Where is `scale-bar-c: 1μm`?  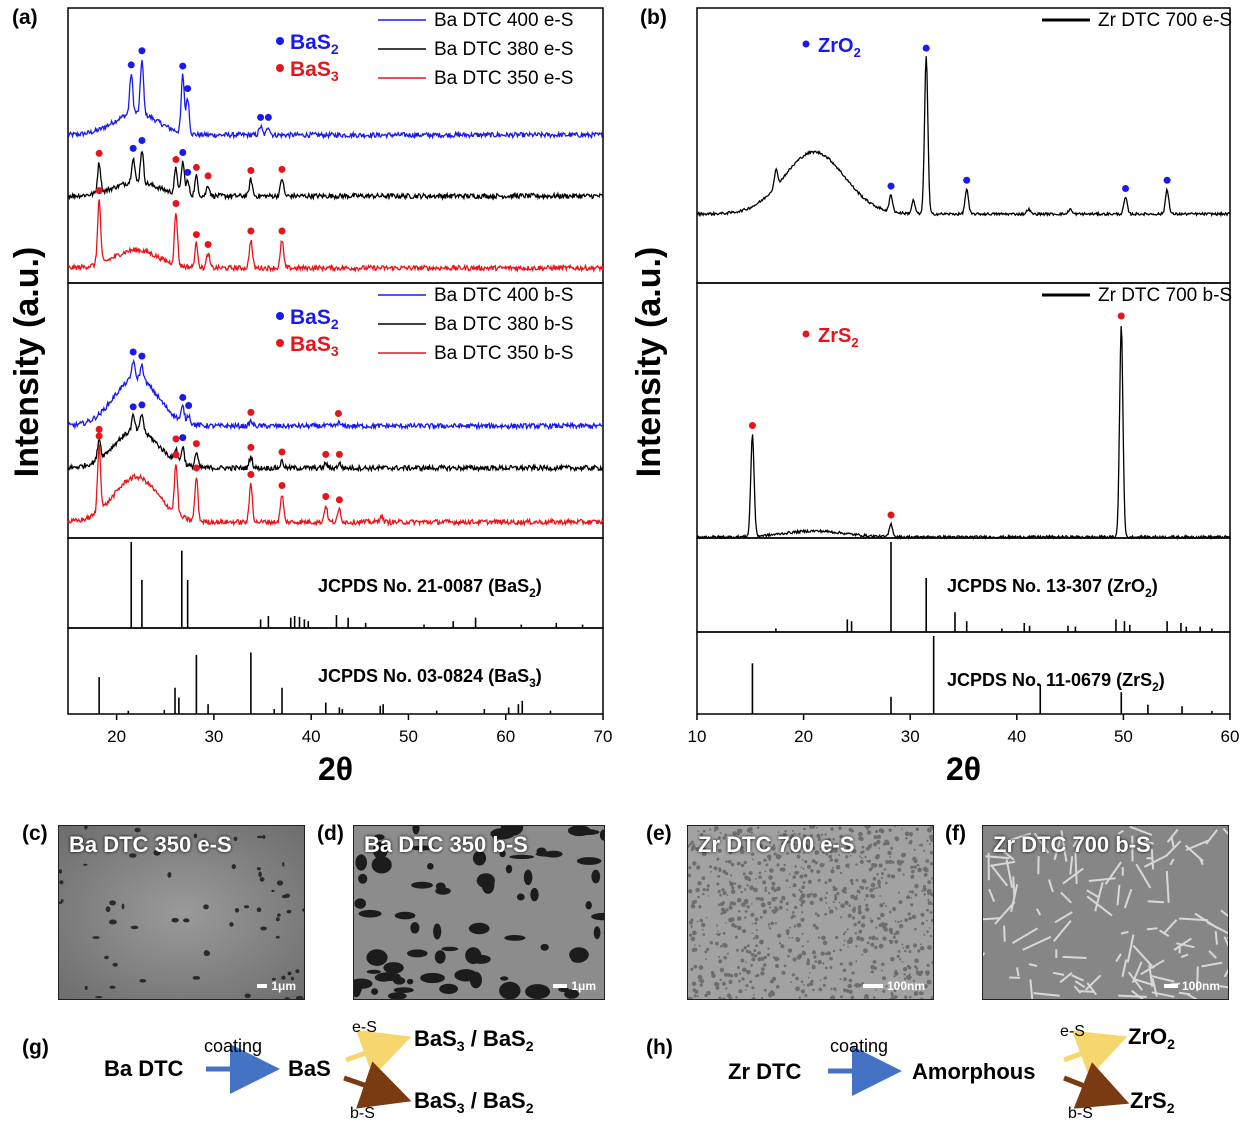 scale-bar-c: 1μm is located at coordinates (276, 986).